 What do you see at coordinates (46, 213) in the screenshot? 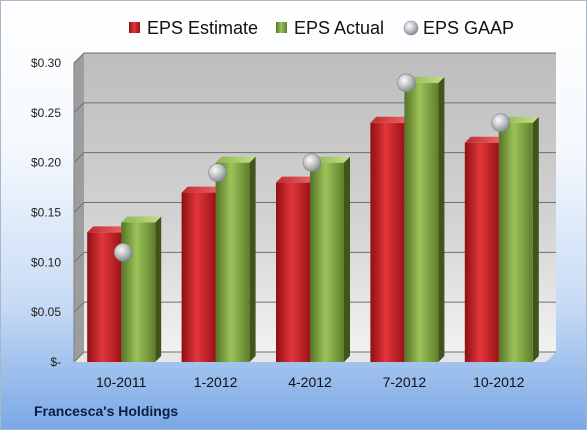
I see `y-tick-label: $0.15` at bounding box center [46, 213].